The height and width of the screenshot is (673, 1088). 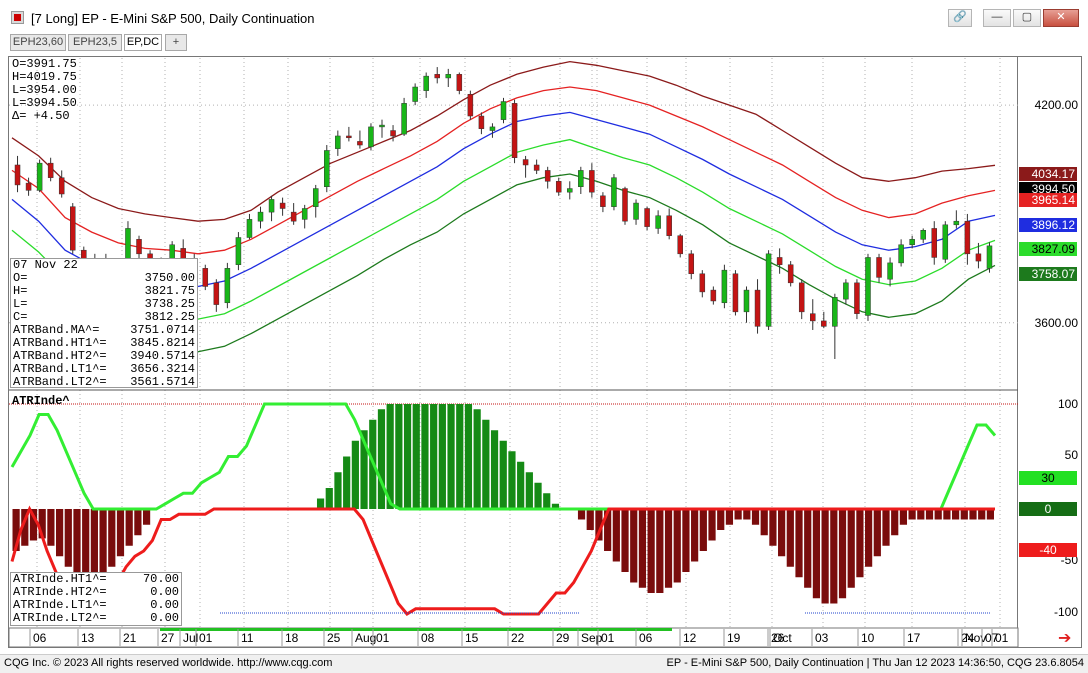 What do you see at coordinates (160, 579) in the screenshot?
I see `info-value: 70.00` at bounding box center [160, 579].